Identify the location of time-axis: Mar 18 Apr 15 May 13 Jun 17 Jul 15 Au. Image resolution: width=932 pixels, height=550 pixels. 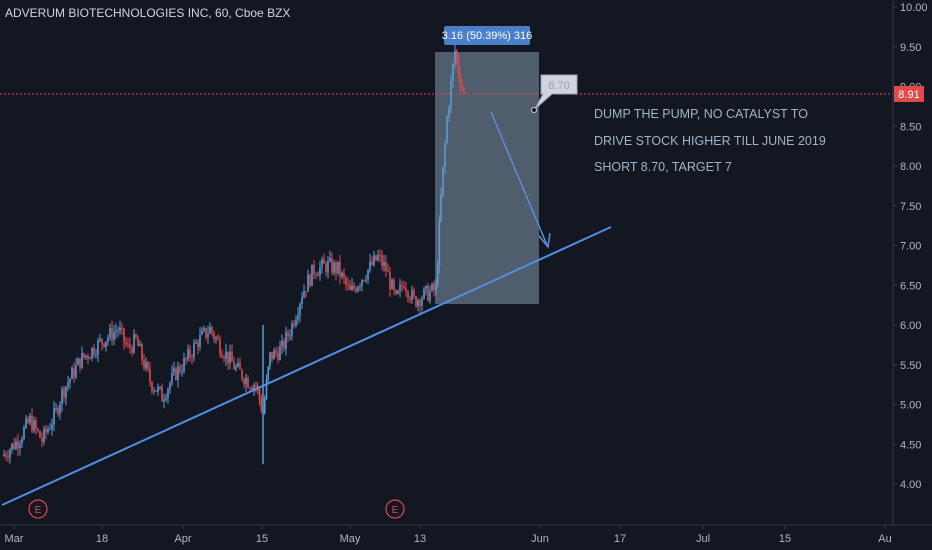
(466, 534).